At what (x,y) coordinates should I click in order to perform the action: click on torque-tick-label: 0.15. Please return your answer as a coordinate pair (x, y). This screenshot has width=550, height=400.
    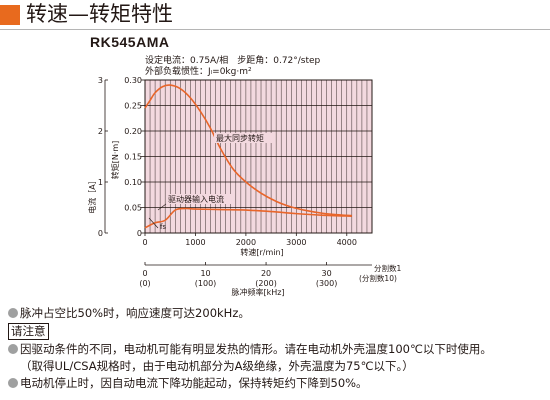
    Looking at the image, I should click on (133, 157).